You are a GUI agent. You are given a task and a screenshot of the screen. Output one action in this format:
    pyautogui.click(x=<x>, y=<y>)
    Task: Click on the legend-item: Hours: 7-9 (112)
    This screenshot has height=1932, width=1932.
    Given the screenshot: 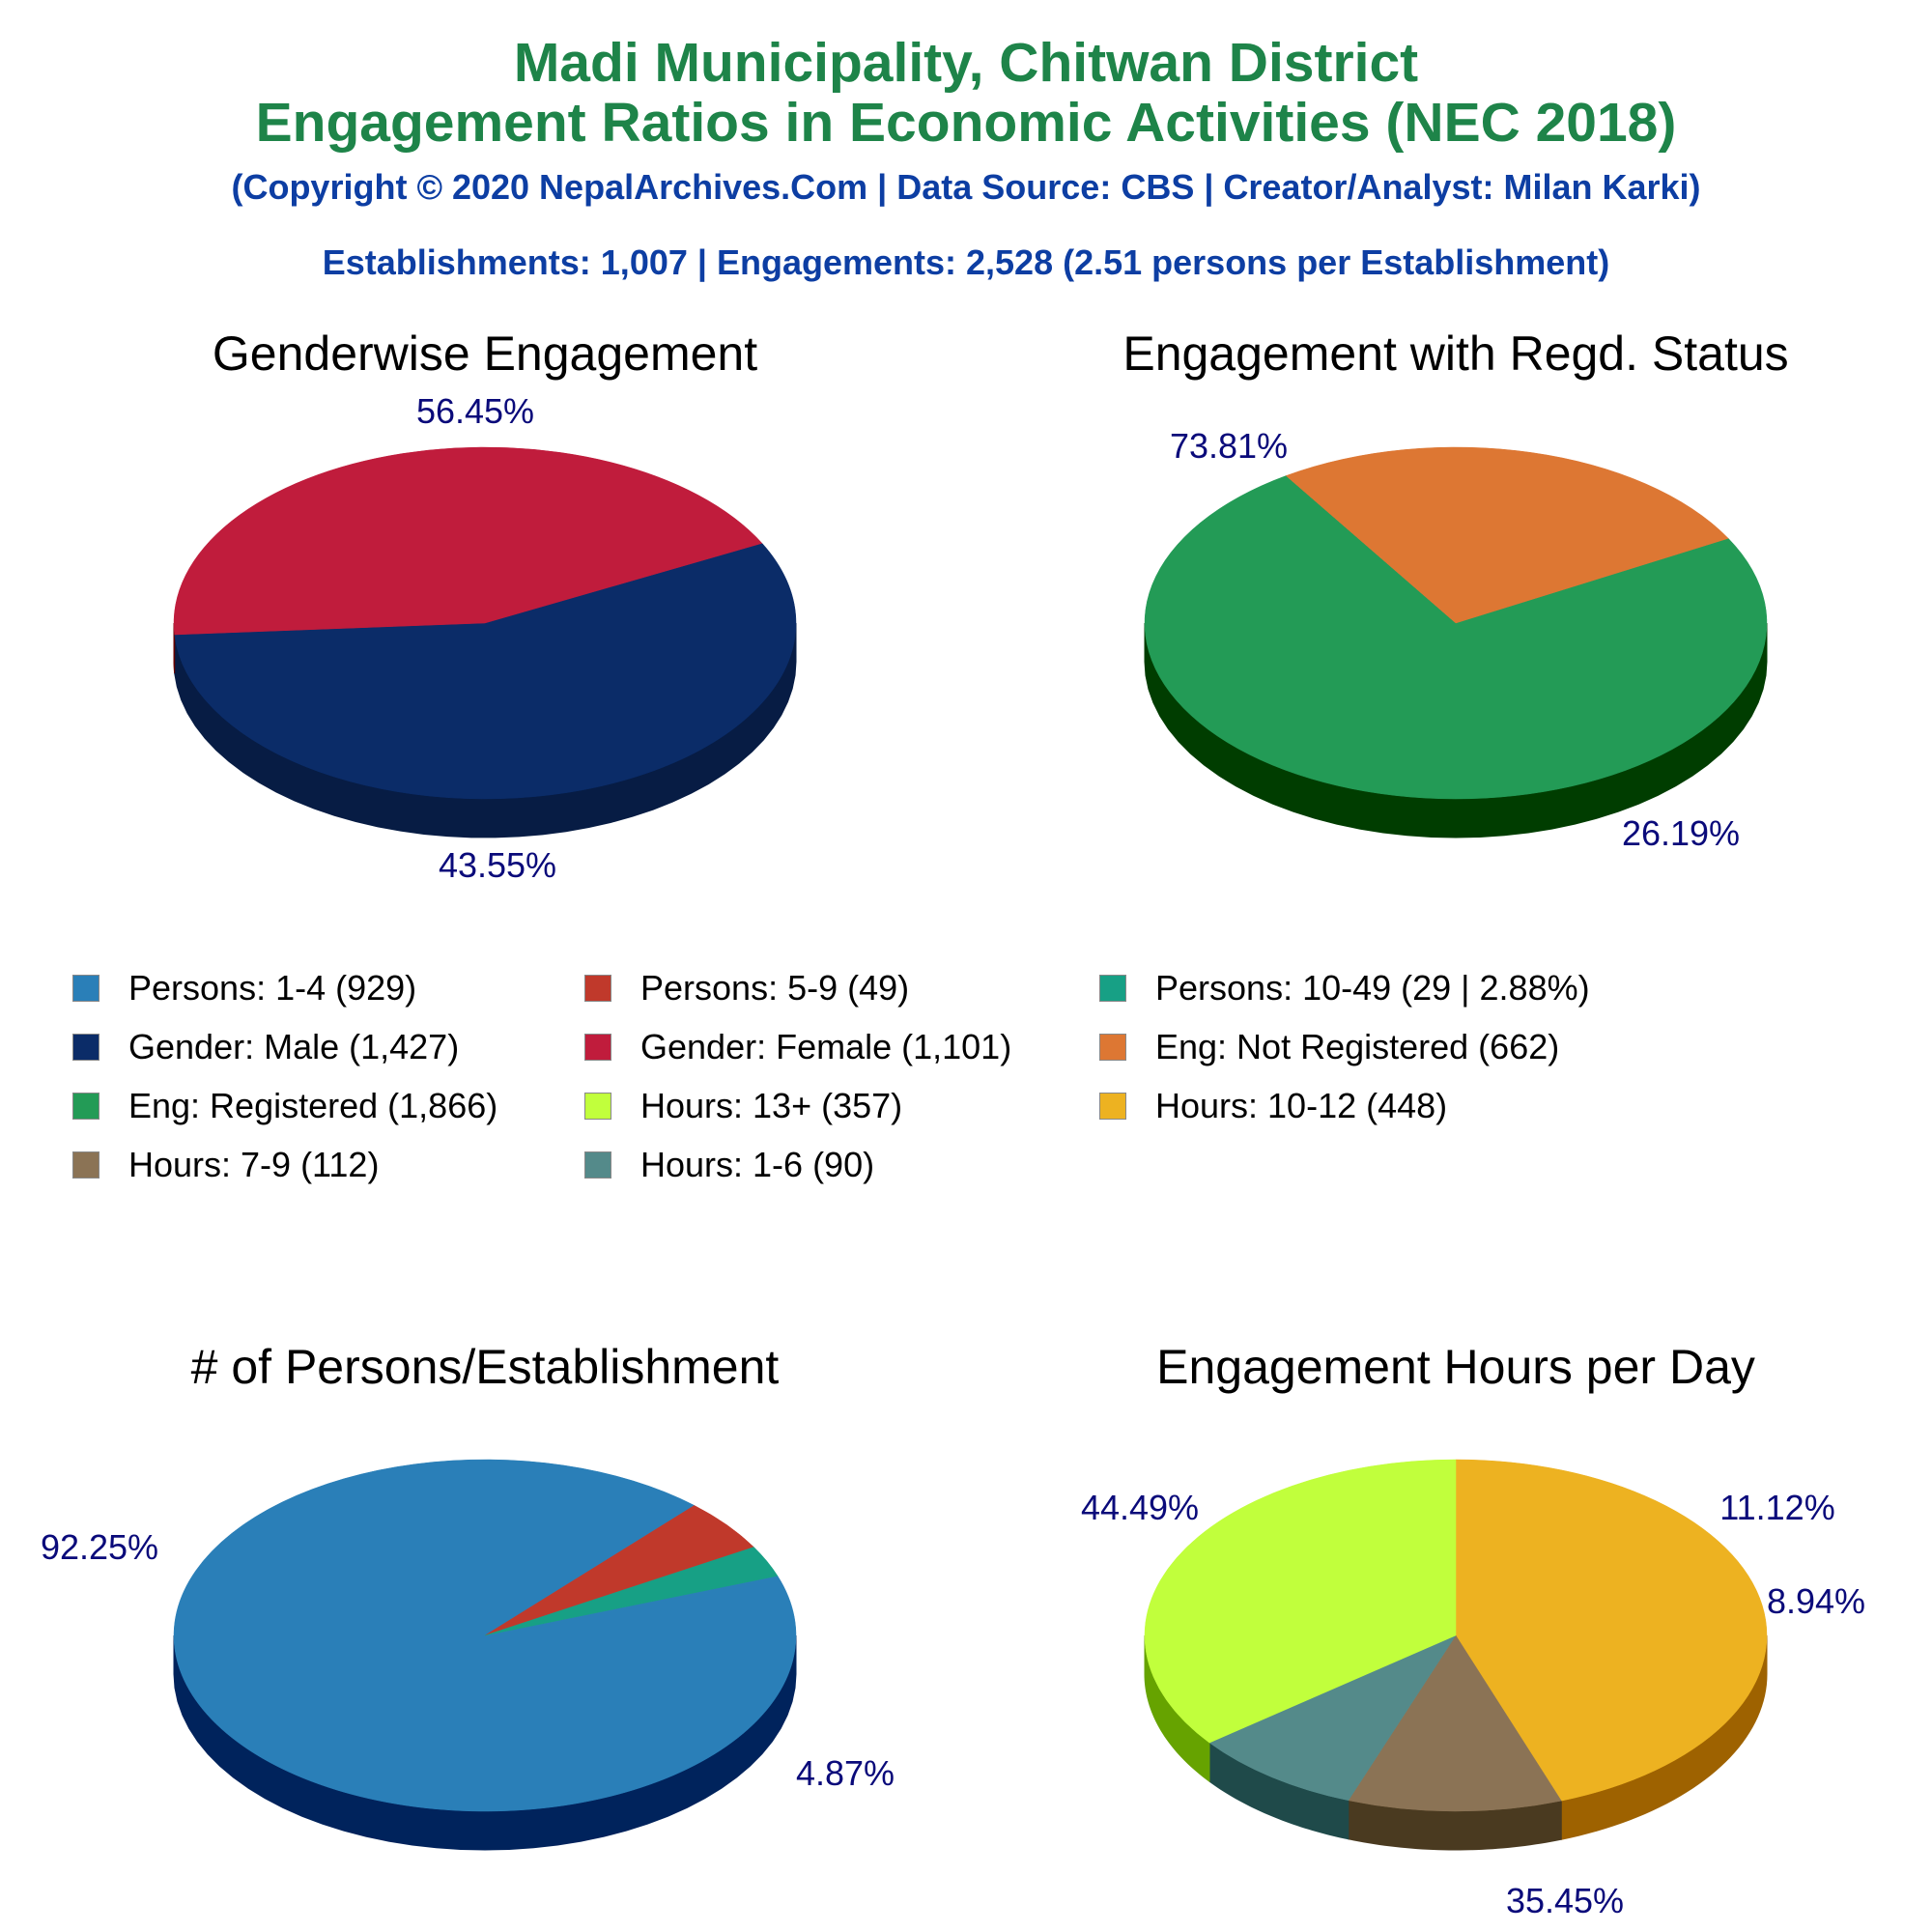 What is the action you would take?
    pyautogui.click(x=225, y=1165)
    